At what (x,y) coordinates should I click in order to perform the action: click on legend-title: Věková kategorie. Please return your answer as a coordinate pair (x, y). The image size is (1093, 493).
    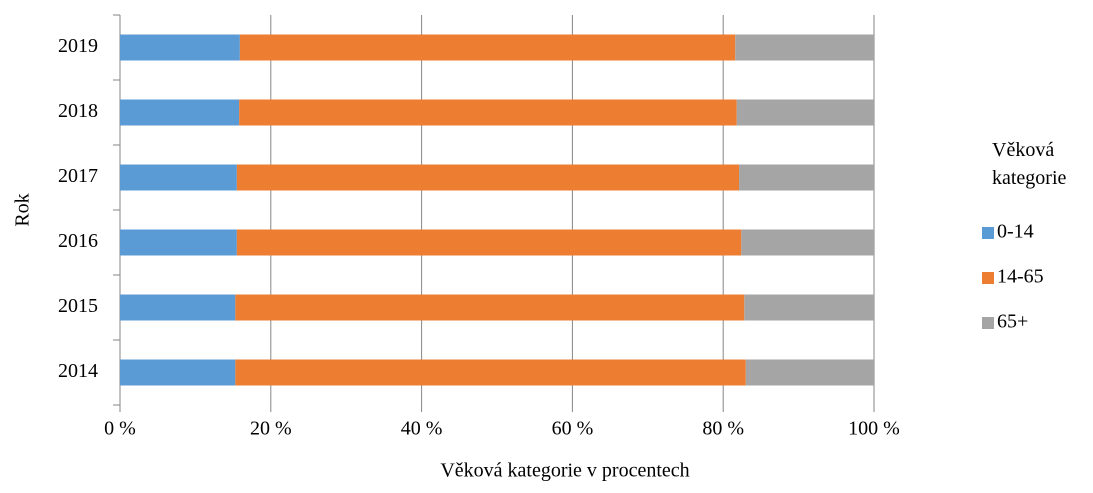
    Looking at the image, I should click on (1029, 164).